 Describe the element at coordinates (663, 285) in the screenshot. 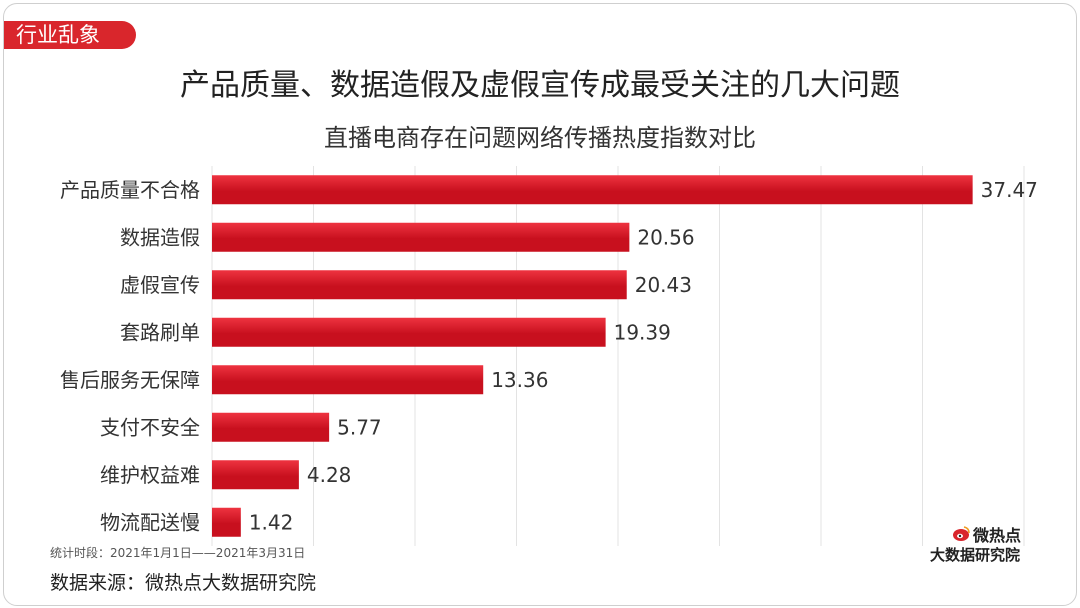

I see `value-label: 20.43` at that location.